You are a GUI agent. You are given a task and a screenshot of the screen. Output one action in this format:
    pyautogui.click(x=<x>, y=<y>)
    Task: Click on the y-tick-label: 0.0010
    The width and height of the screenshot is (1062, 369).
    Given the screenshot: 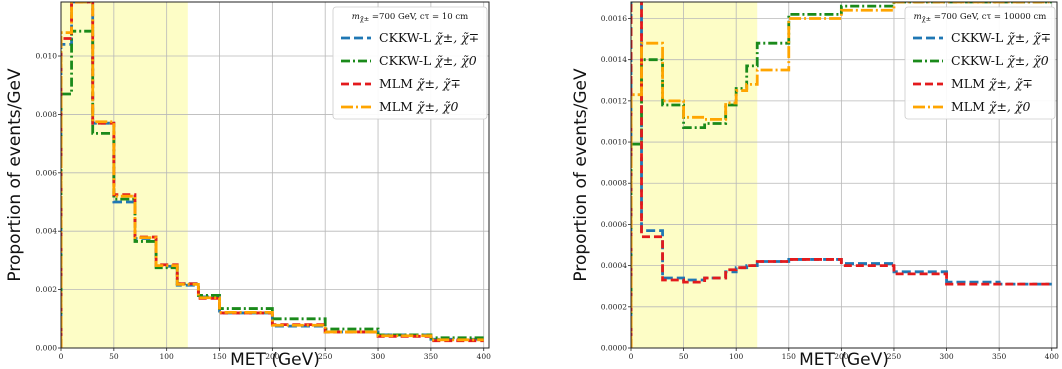 What is the action you would take?
    pyautogui.click(x=614, y=142)
    